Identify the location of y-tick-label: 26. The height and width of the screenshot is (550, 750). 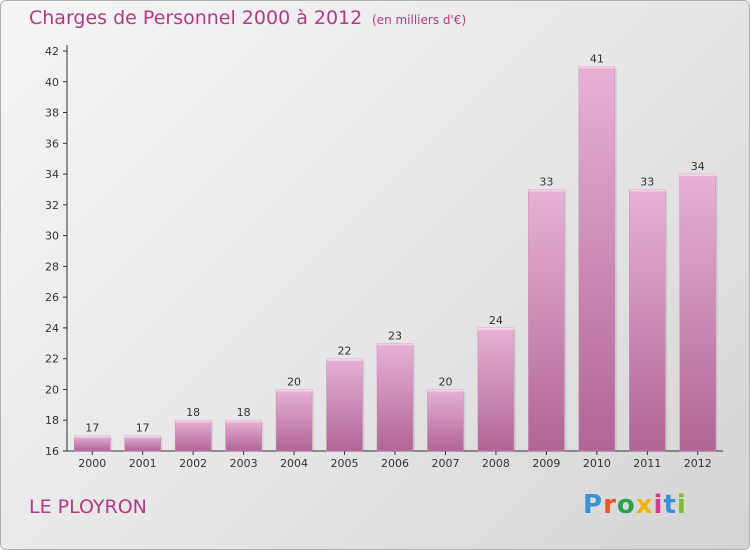
(52, 297).